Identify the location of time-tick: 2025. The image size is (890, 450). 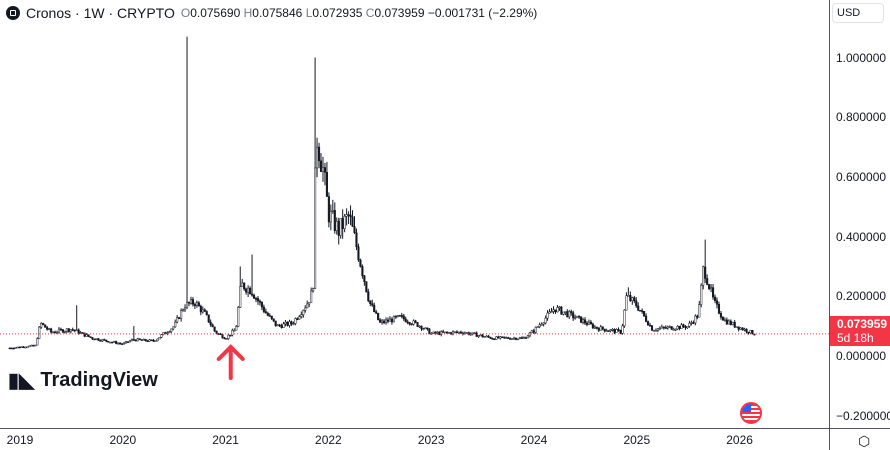
(637, 440).